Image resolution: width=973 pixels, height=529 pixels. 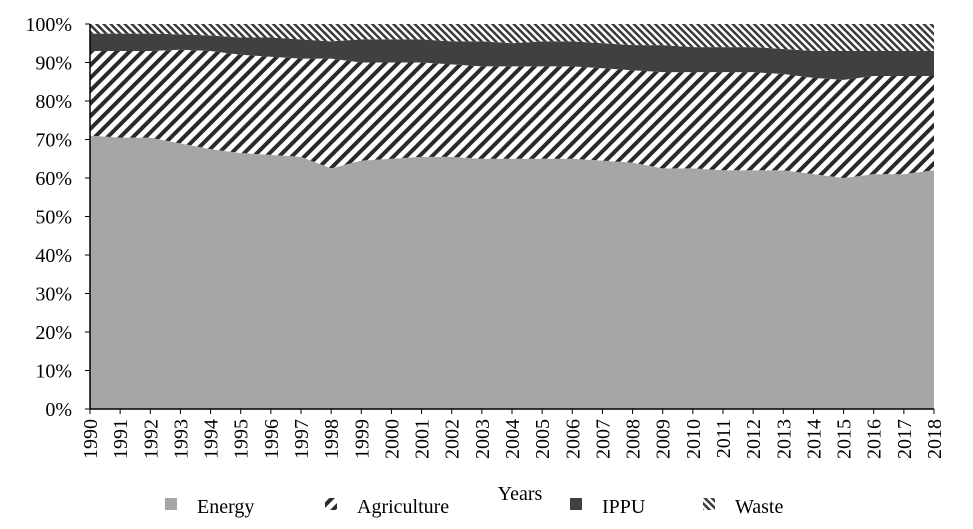 I want to click on x-tick-label: 1994, so click(x=212, y=439).